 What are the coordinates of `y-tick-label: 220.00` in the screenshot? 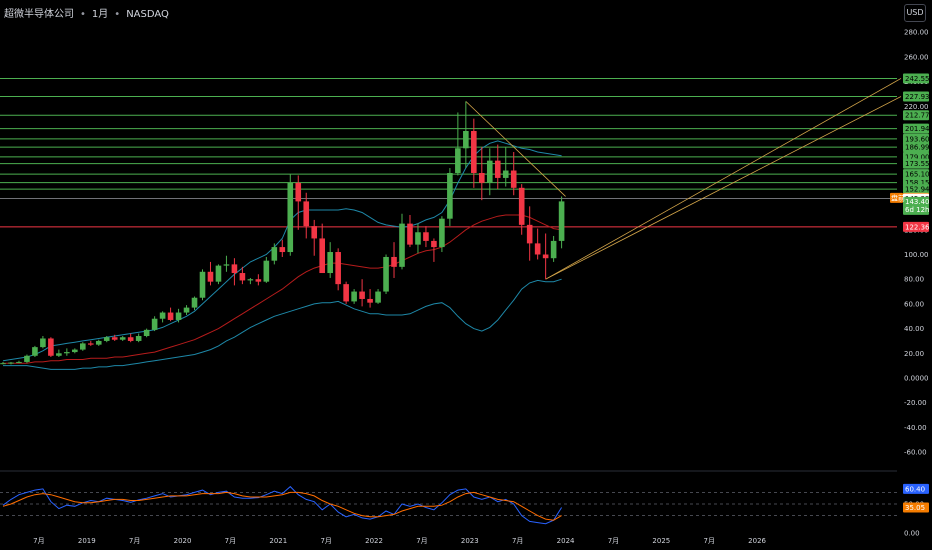 It's located at (916, 107).